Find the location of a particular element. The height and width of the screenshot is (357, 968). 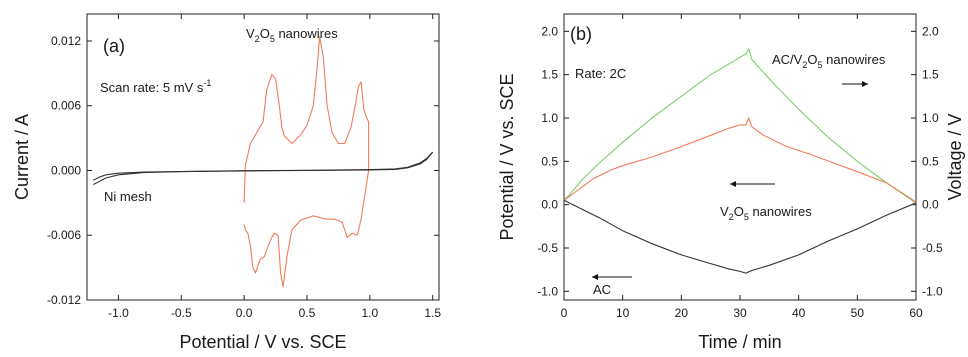

panel-b-vo-label: V2O5 nanowires is located at coordinates (766, 213).